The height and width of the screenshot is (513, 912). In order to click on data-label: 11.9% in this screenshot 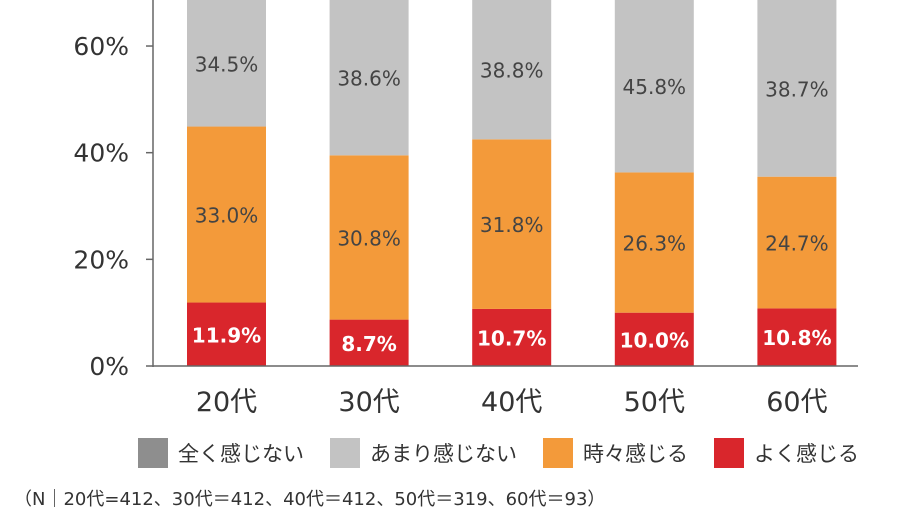, I will do `click(226, 335)`.